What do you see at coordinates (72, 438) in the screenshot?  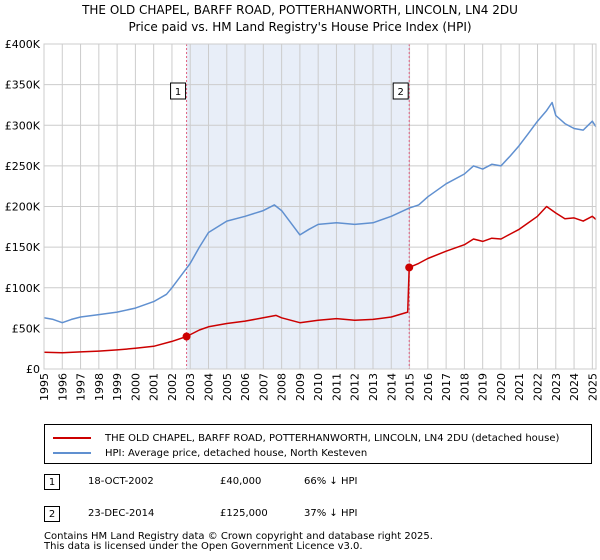 I see `legend-swatch-price` at bounding box center [72, 438].